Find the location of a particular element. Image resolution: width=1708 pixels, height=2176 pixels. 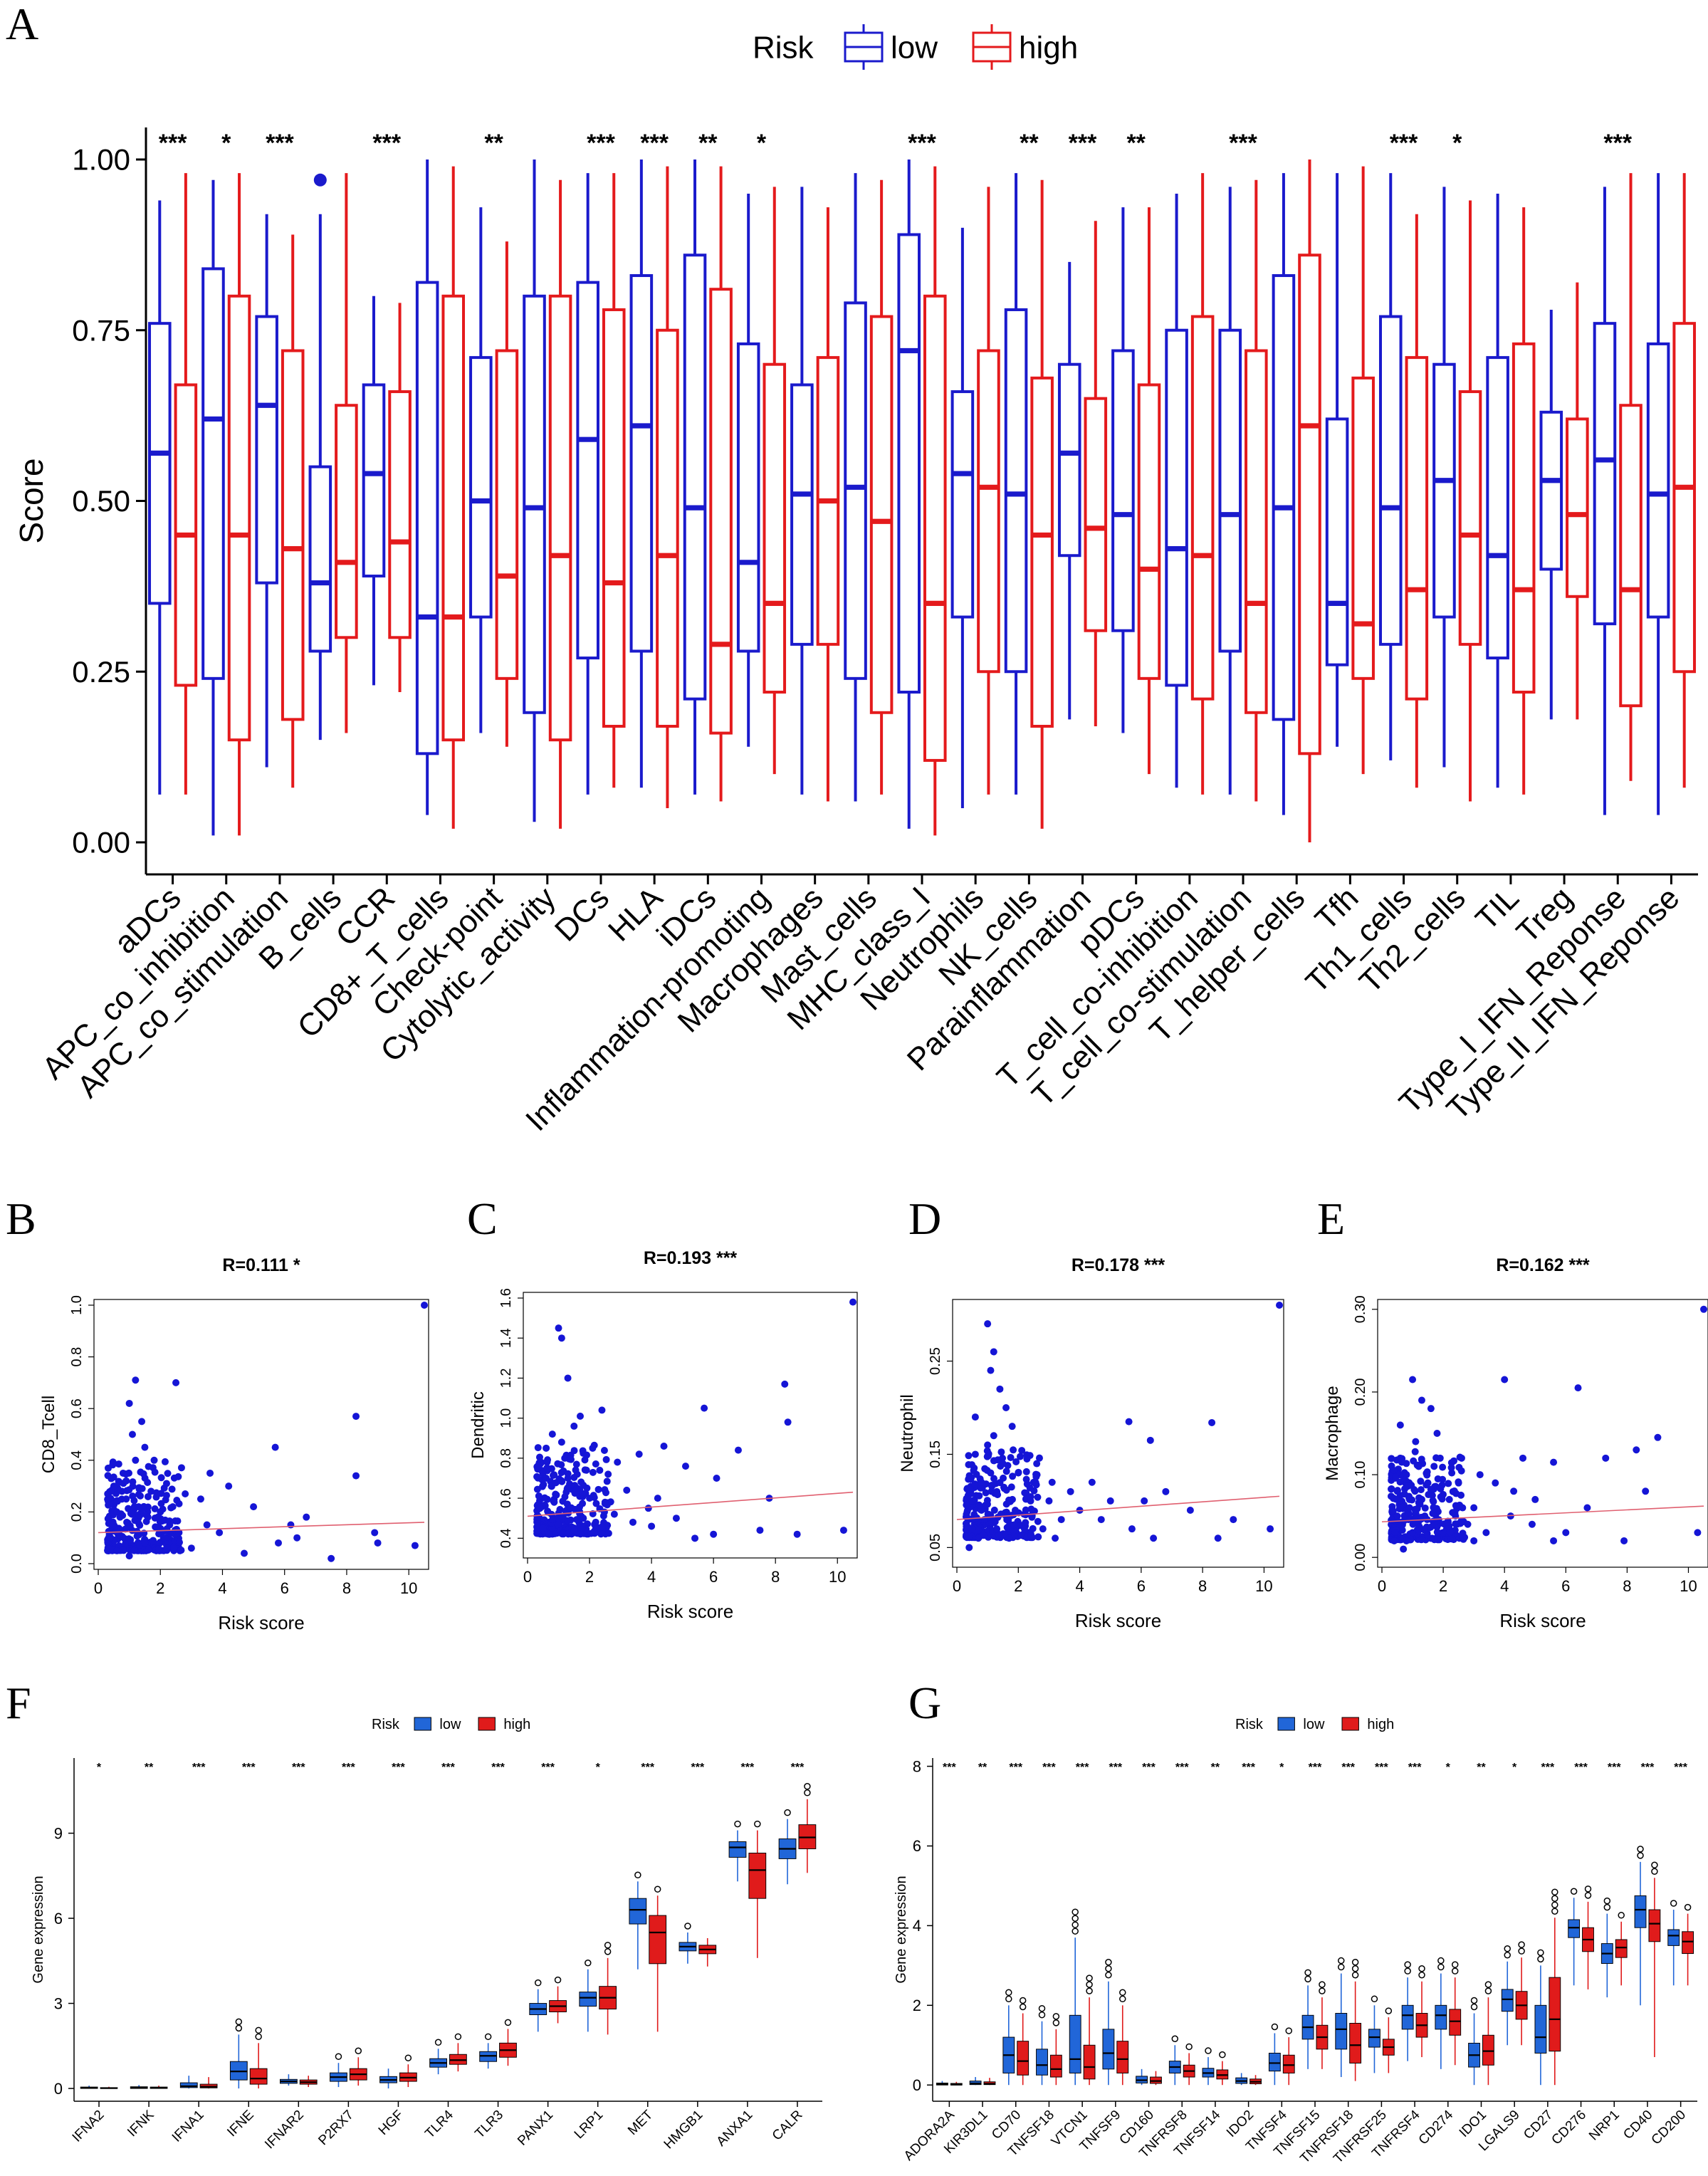

box-high-th1-cells is located at coordinates (1417, 528).